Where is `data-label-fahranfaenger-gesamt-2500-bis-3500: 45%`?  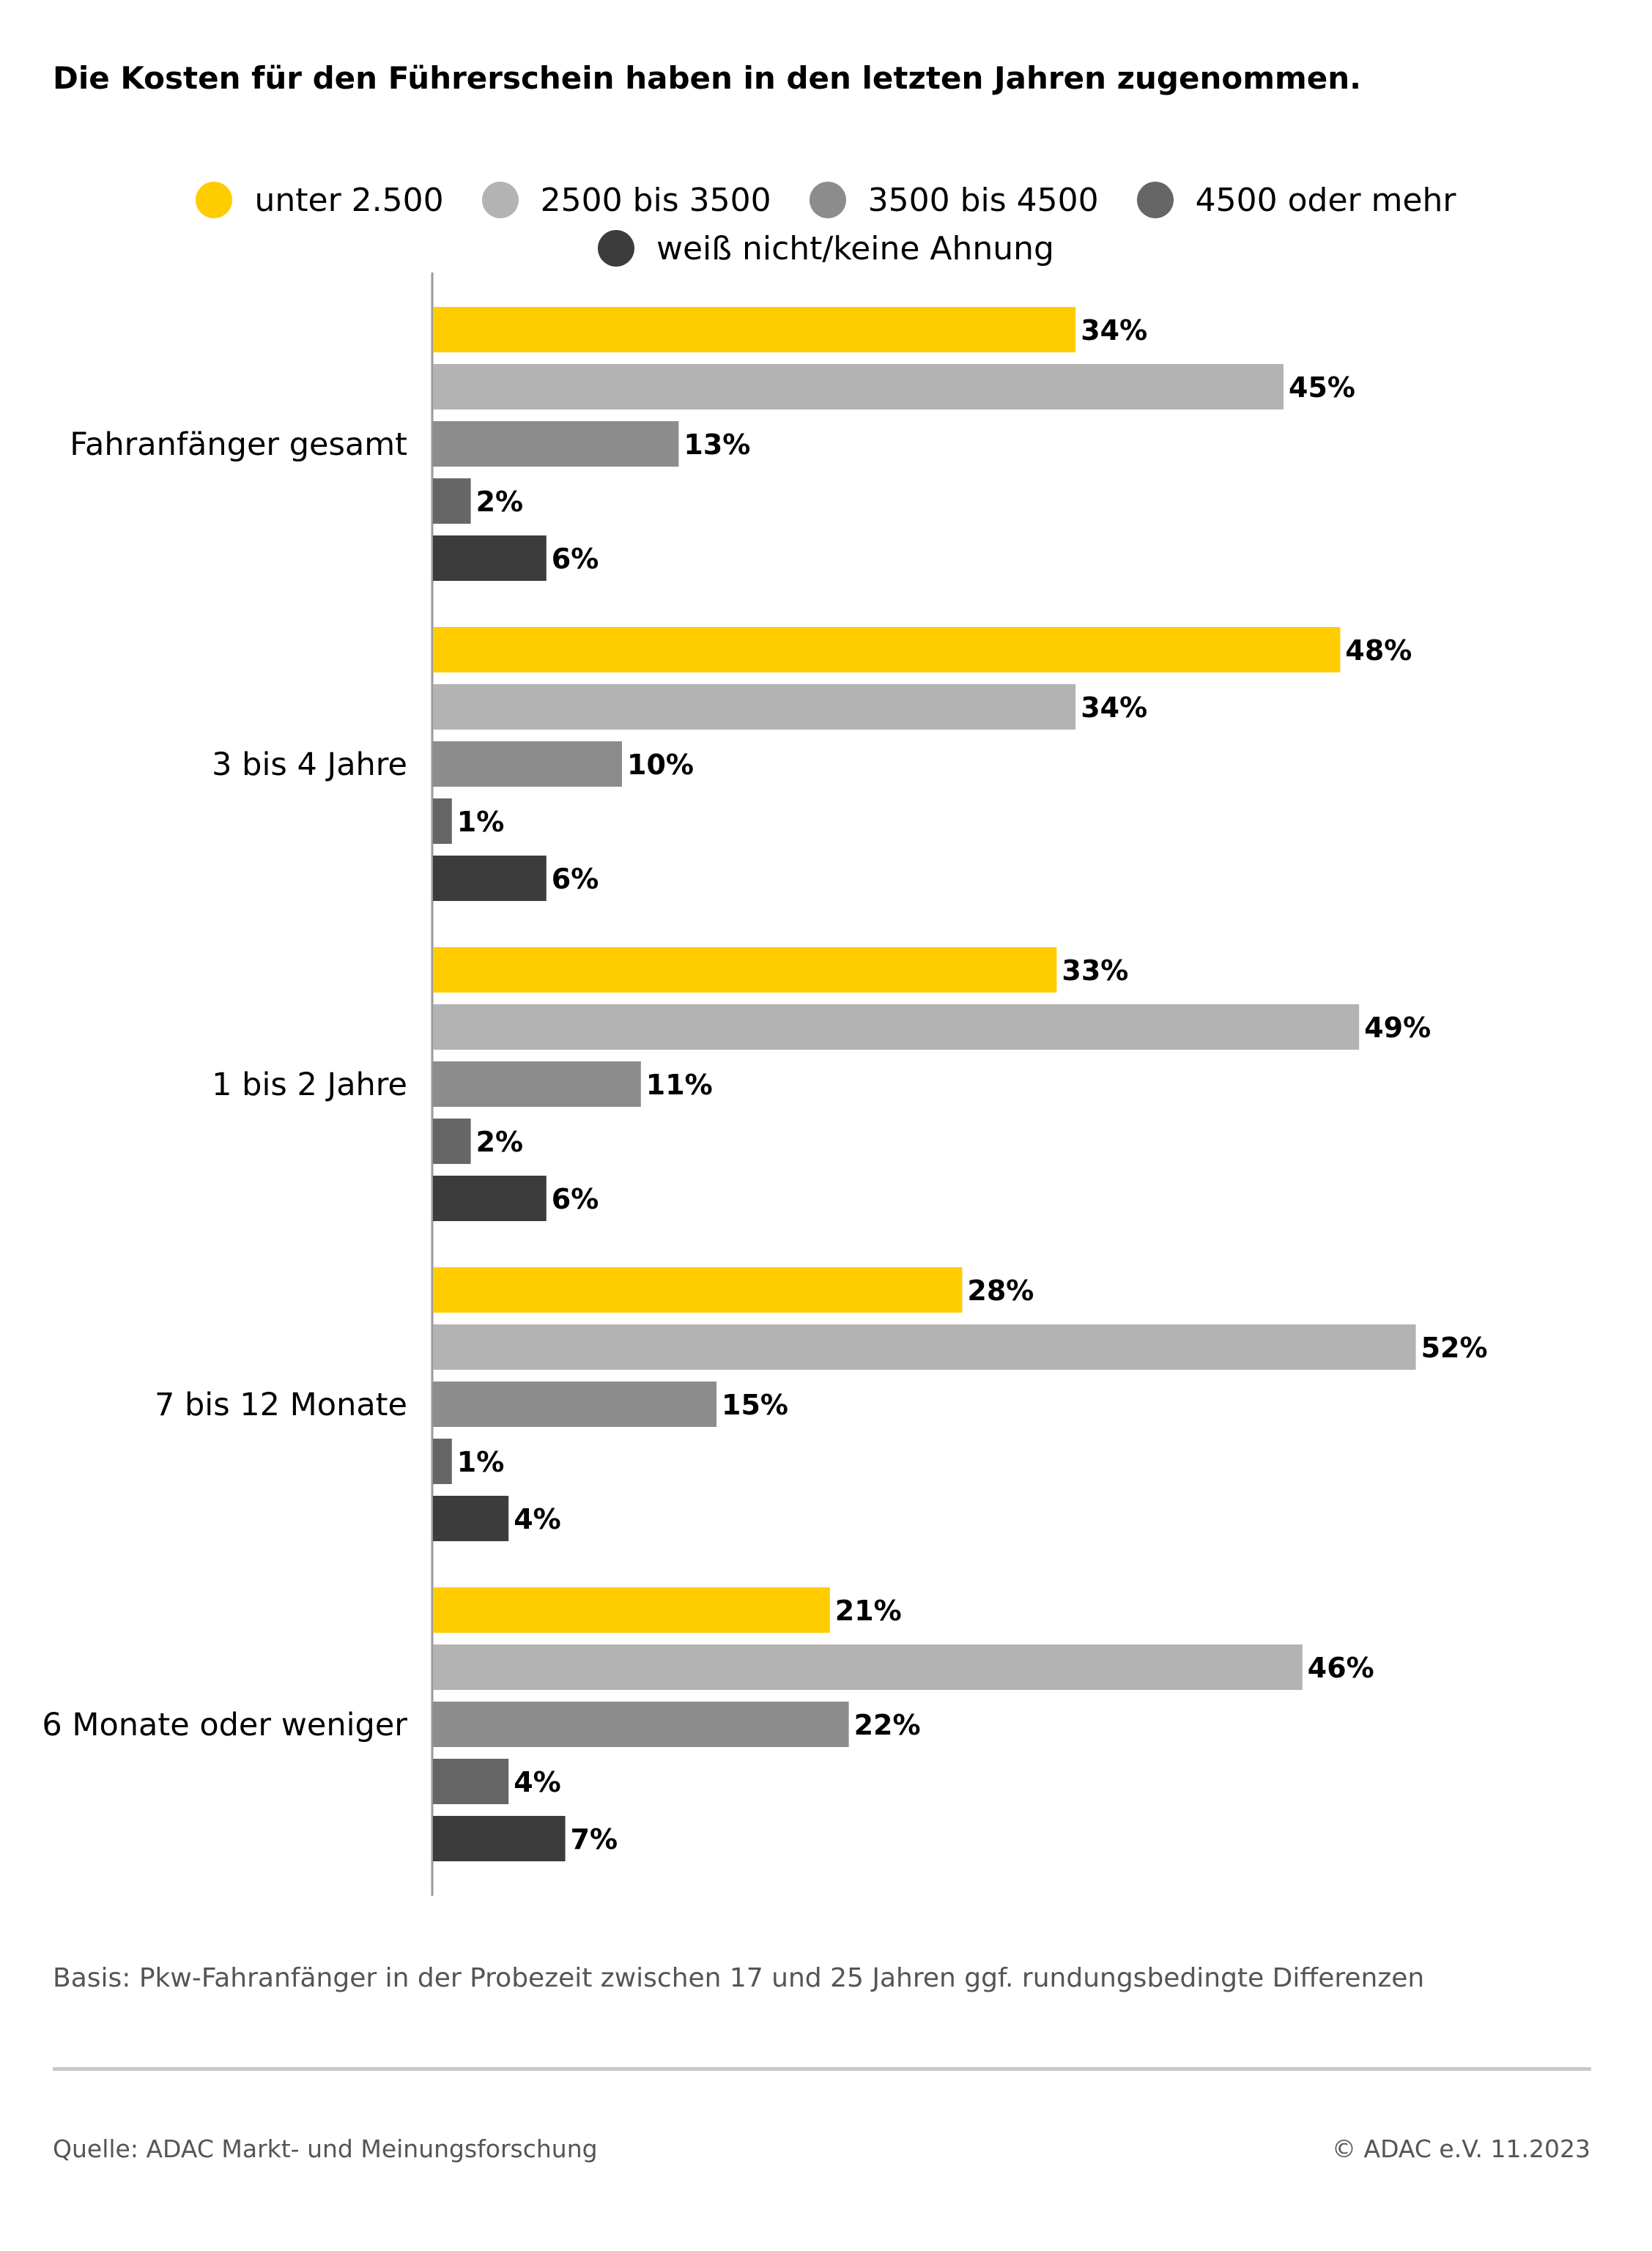 data-label-fahranfaenger-gesamt-2500-bis-3500: 45% is located at coordinates (1322, 387).